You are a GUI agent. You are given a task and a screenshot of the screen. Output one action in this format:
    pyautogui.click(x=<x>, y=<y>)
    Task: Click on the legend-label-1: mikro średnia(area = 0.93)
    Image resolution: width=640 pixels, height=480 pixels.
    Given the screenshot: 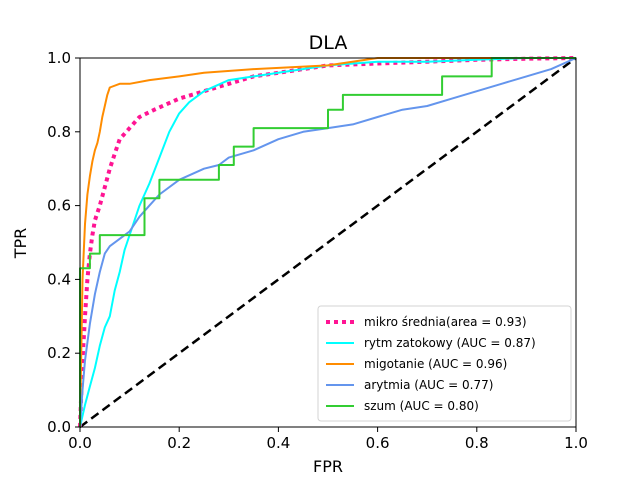 What is the action you would take?
    pyautogui.click(x=445, y=322)
    